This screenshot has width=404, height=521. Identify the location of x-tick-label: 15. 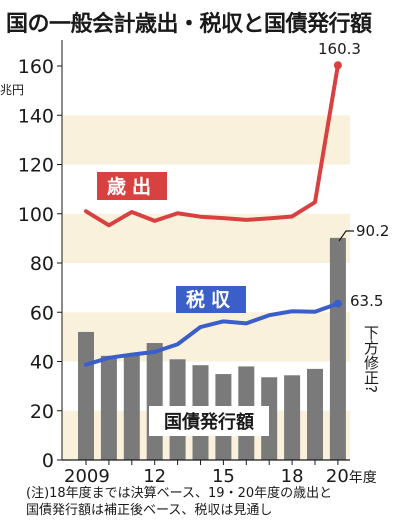
(223, 476).